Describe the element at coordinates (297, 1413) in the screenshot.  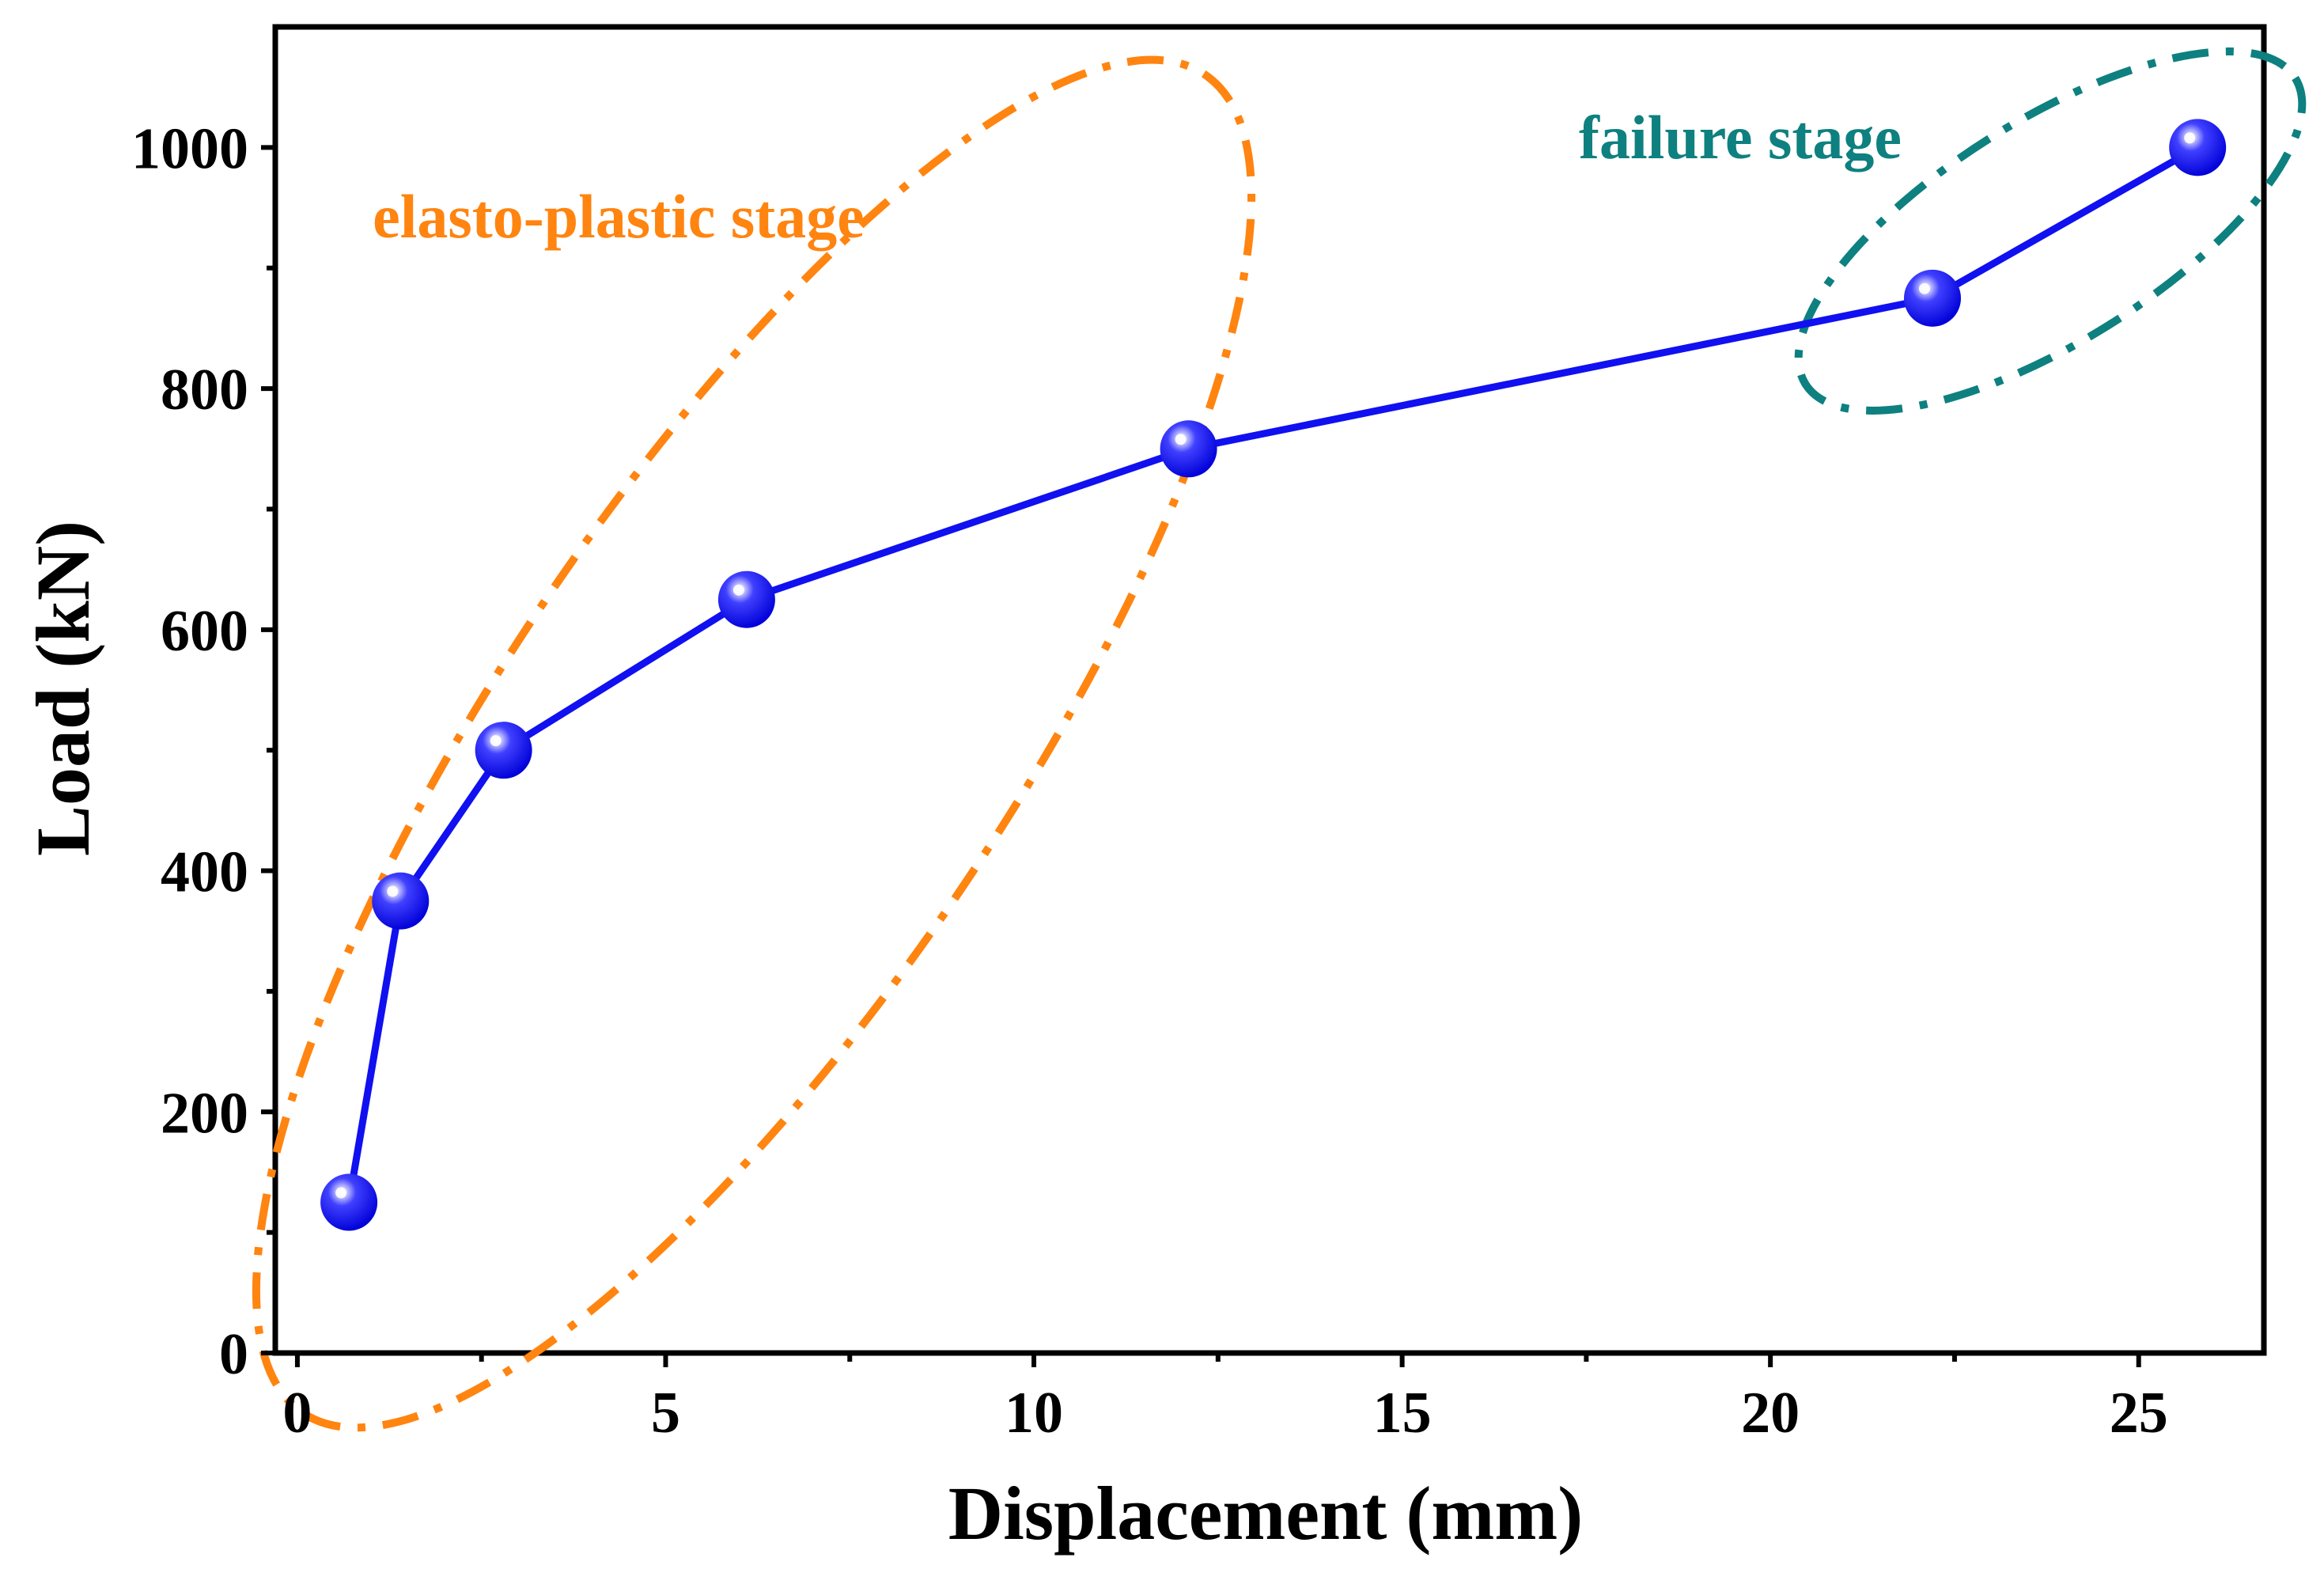
I see `x-tick-label: 0` at that location.